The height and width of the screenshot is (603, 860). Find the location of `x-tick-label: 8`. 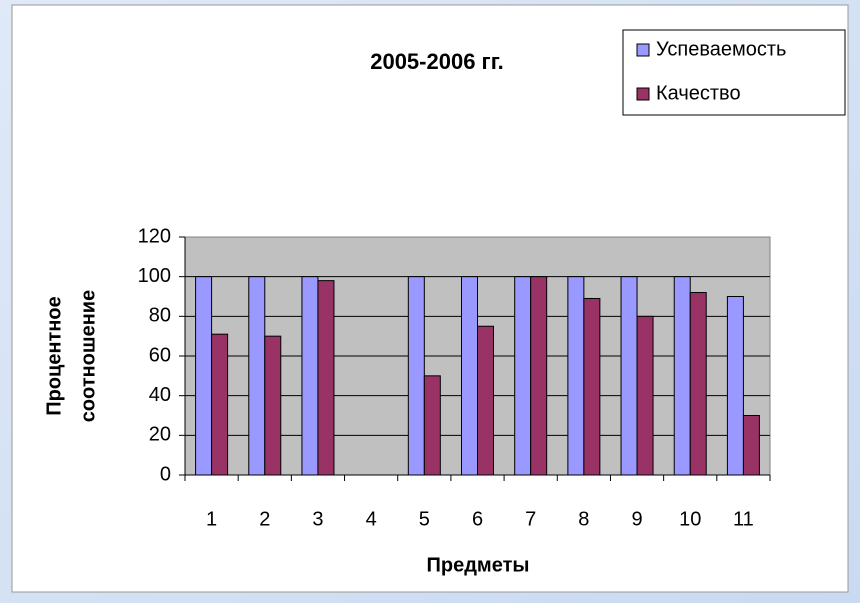

x-tick-label: 8 is located at coordinates (583, 519).